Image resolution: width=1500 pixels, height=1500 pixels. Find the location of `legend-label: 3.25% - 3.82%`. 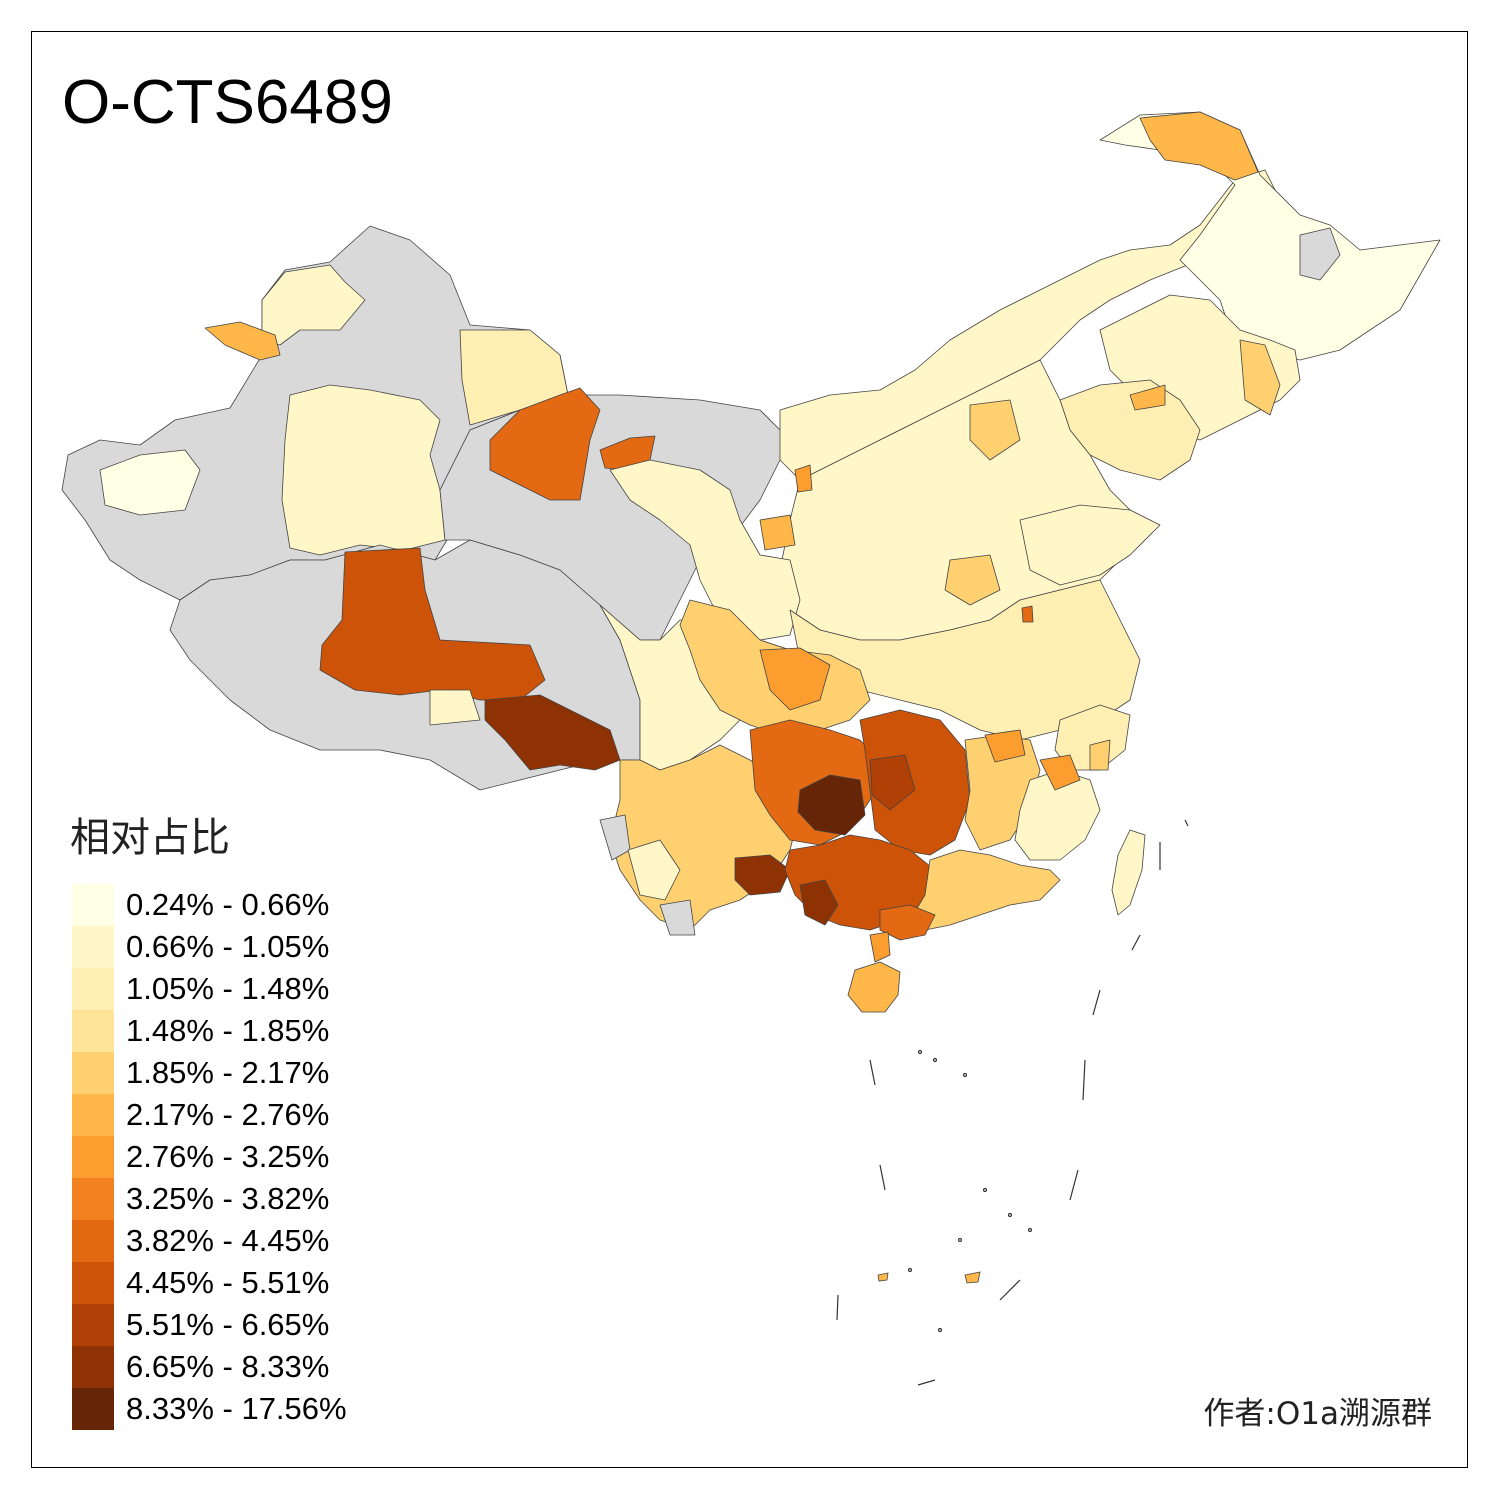

legend-label: 3.25% - 3.82% is located at coordinates (228, 1198).